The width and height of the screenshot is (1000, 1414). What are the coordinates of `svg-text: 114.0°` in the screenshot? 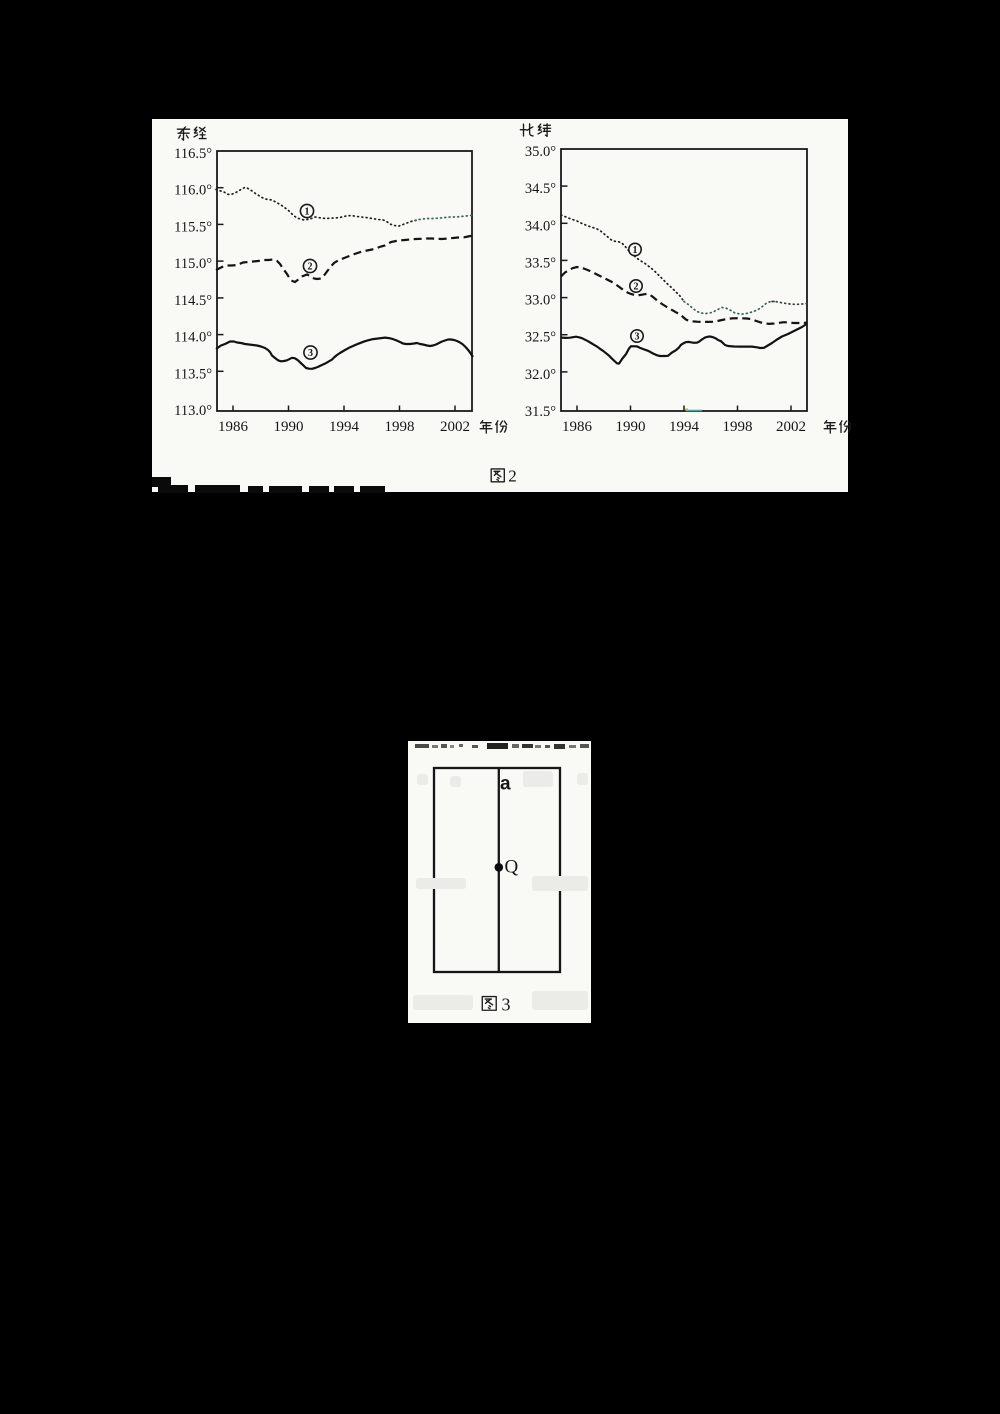 It's located at (193, 338).